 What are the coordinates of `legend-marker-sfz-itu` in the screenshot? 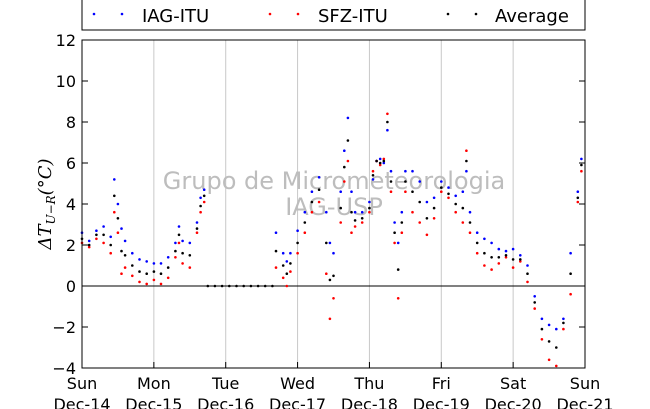 It's located at (270, 14).